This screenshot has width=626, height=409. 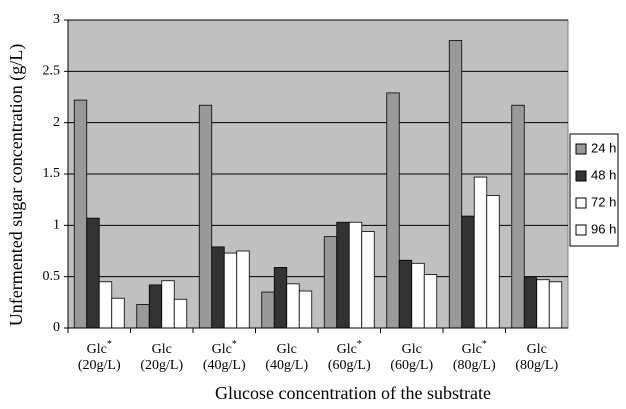 What do you see at coordinates (603, 201) in the screenshot?
I see `legend-label: 72 h` at bounding box center [603, 201].